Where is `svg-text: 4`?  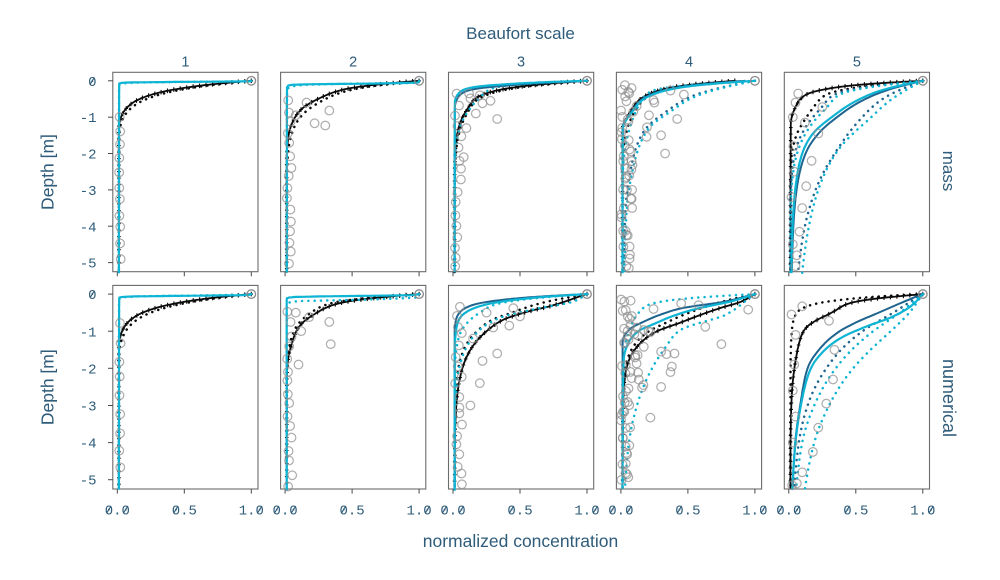
svg-text: 4 is located at coordinates (689, 62).